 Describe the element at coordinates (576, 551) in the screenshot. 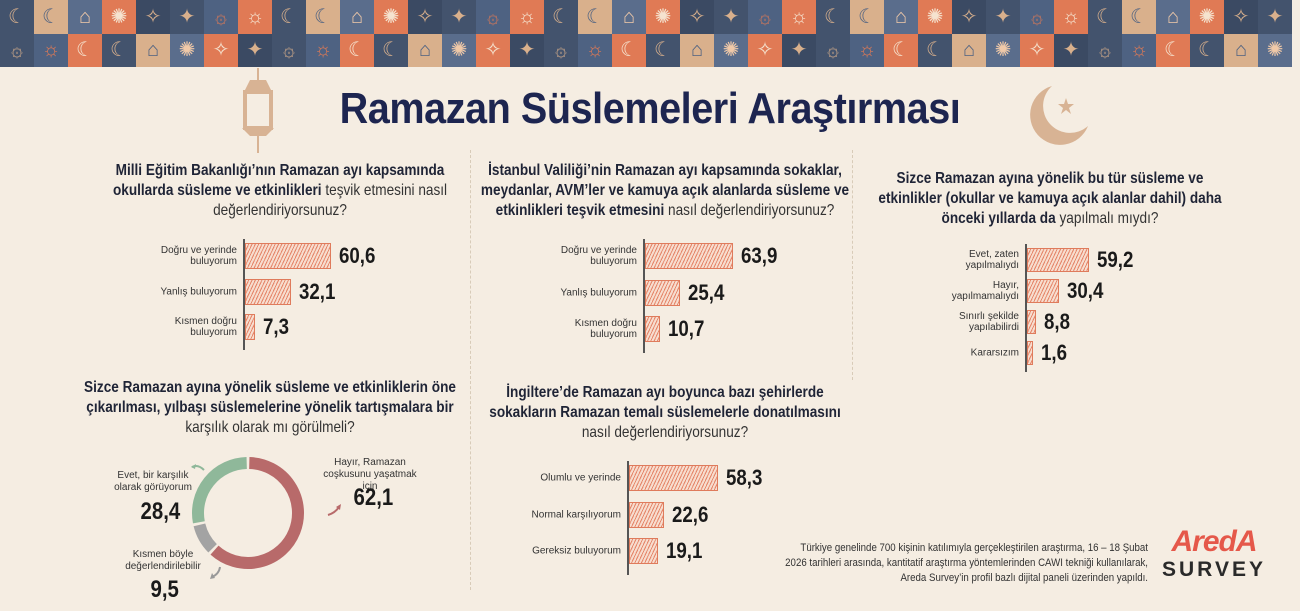

I see `bar-category-label: Gereksiz buluyorum` at that location.